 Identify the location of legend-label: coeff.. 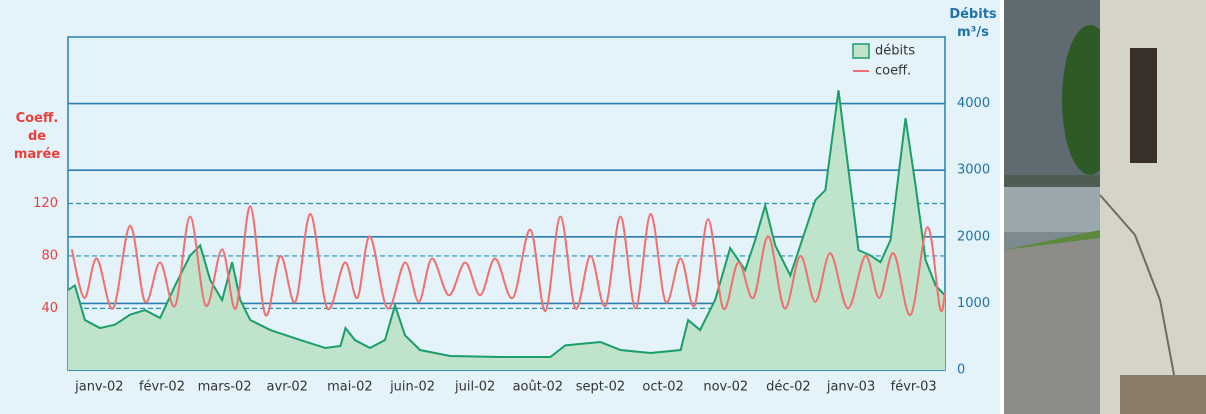
(893, 71).